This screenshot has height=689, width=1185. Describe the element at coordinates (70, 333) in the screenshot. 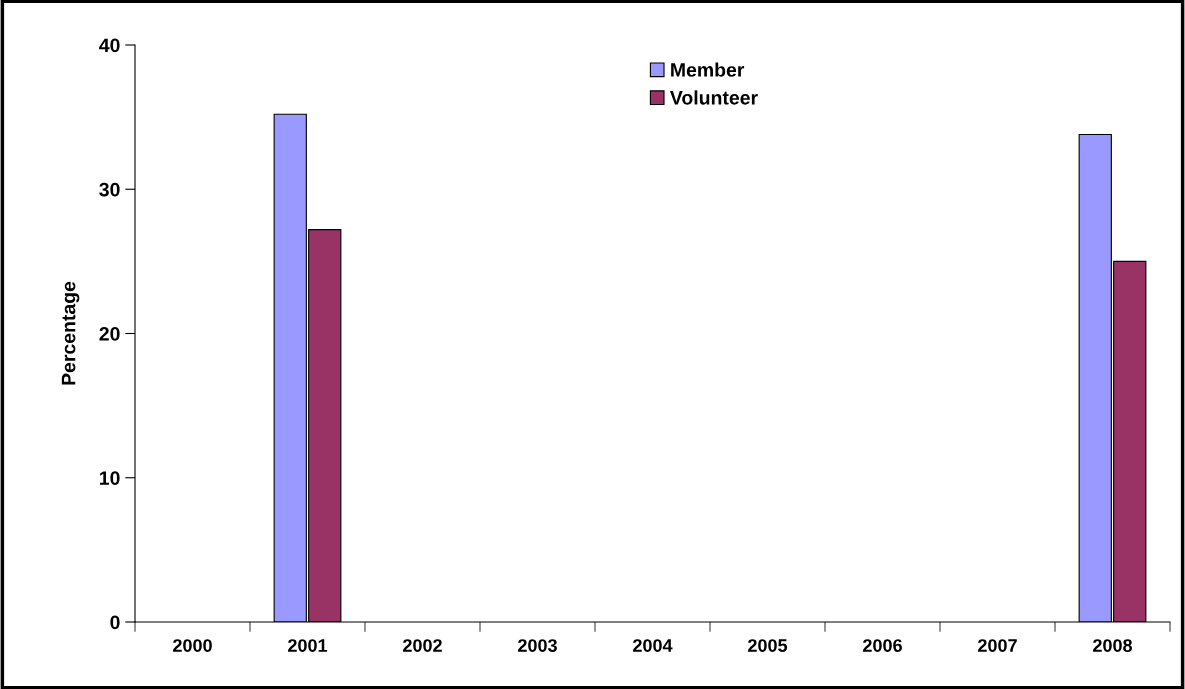

I see `y-axis-title: Percentage` at that location.